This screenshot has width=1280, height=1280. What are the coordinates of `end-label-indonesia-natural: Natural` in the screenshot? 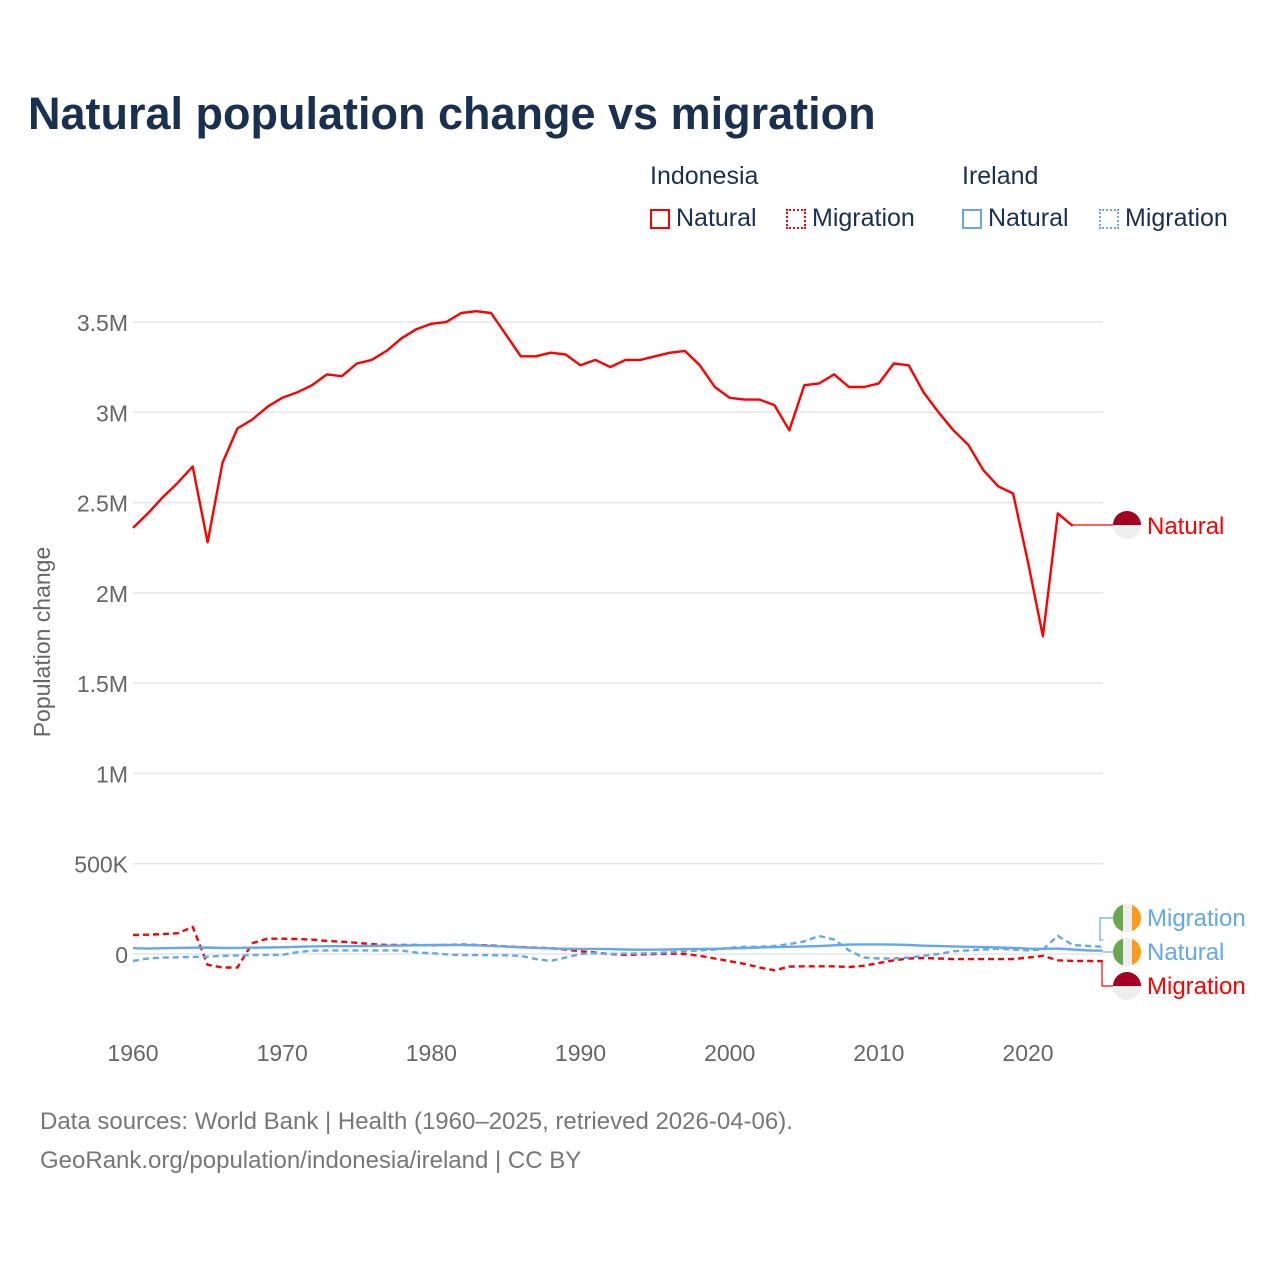 It's located at (1185, 526).